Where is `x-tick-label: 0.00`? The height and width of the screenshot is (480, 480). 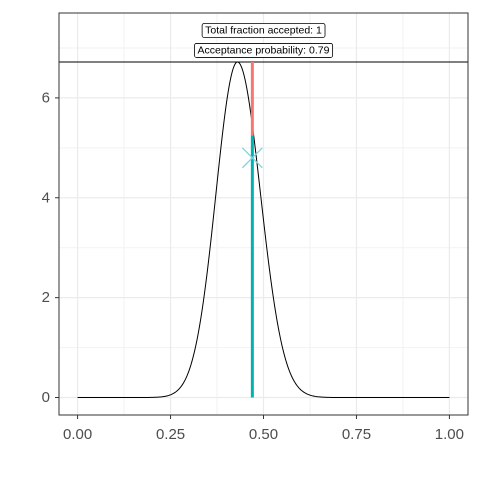 x-tick-label: 0.00 is located at coordinates (77, 434).